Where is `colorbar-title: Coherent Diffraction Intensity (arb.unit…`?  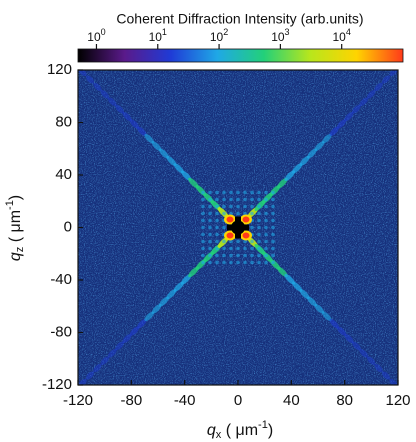
colorbar-title: Coherent Diffraction Intensity (arb.unit… is located at coordinates (239, 19).